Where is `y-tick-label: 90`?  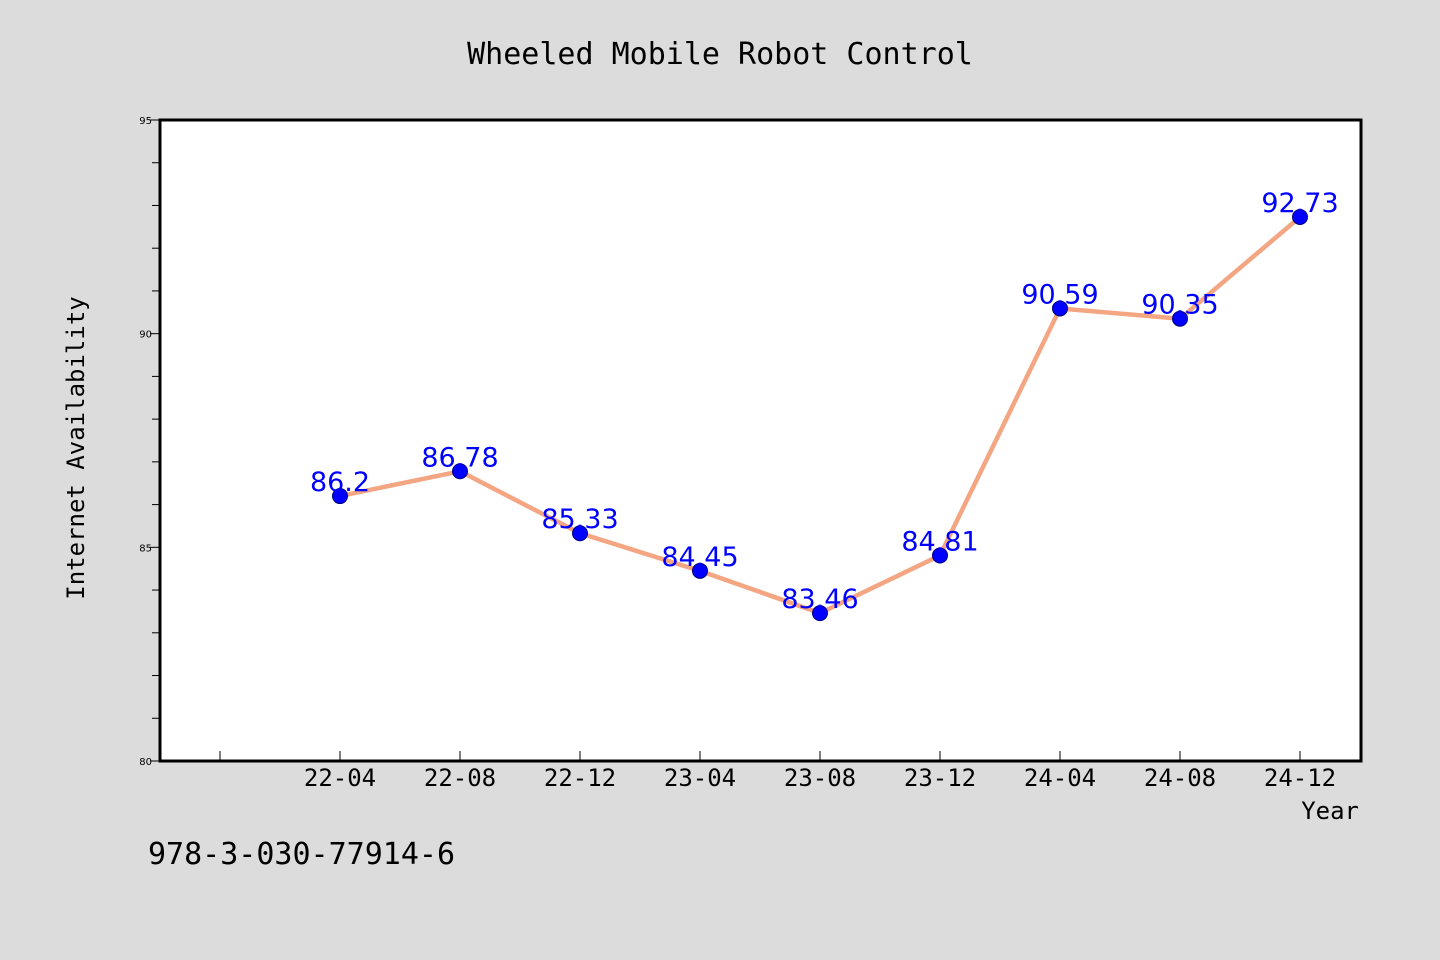 y-tick-label: 90 is located at coordinates (145, 335).